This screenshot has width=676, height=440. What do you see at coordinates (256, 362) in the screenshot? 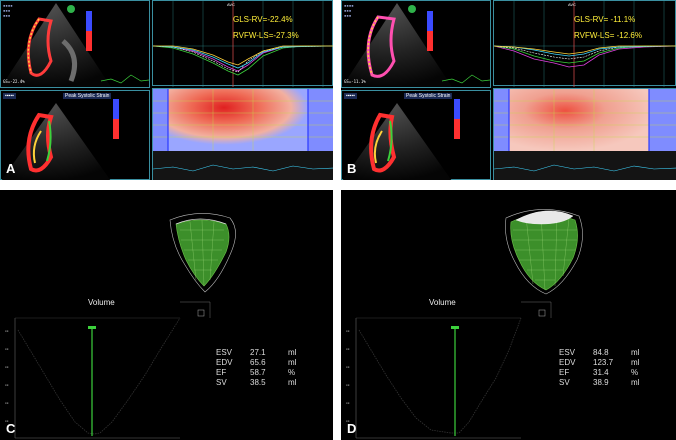
I see `metric-row-edv: EDV 65.6 ml` at bounding box center [256, 362].